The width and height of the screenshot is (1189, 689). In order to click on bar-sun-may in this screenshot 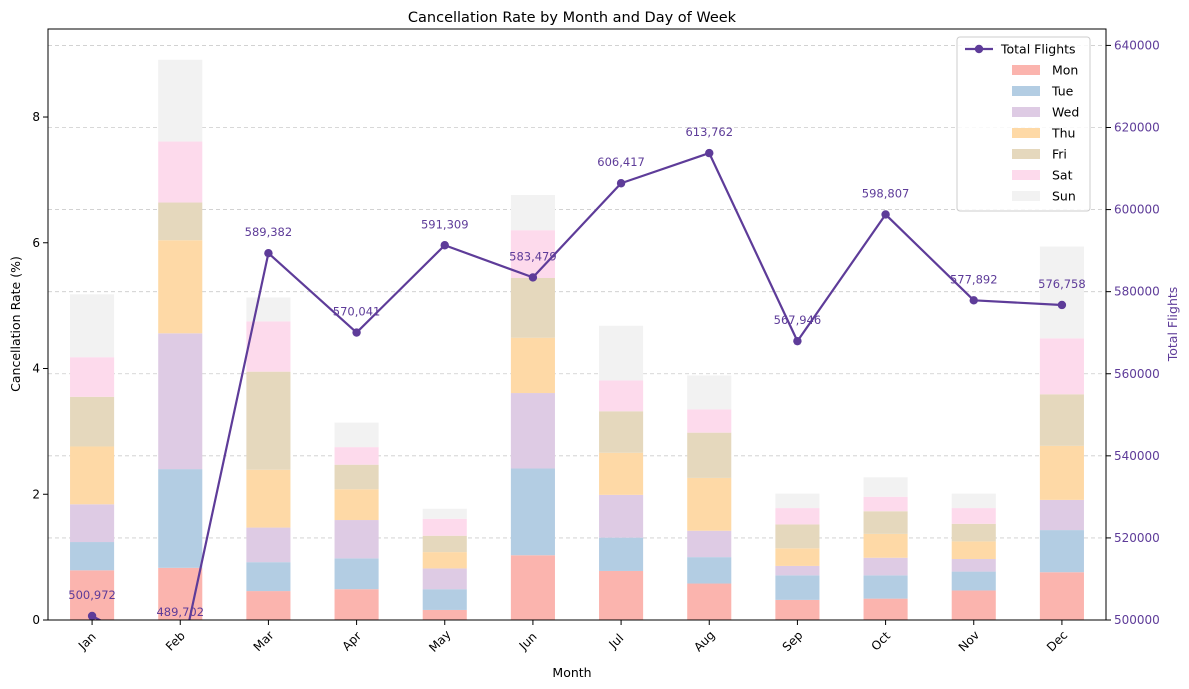, I will do `click(444, 513)`.